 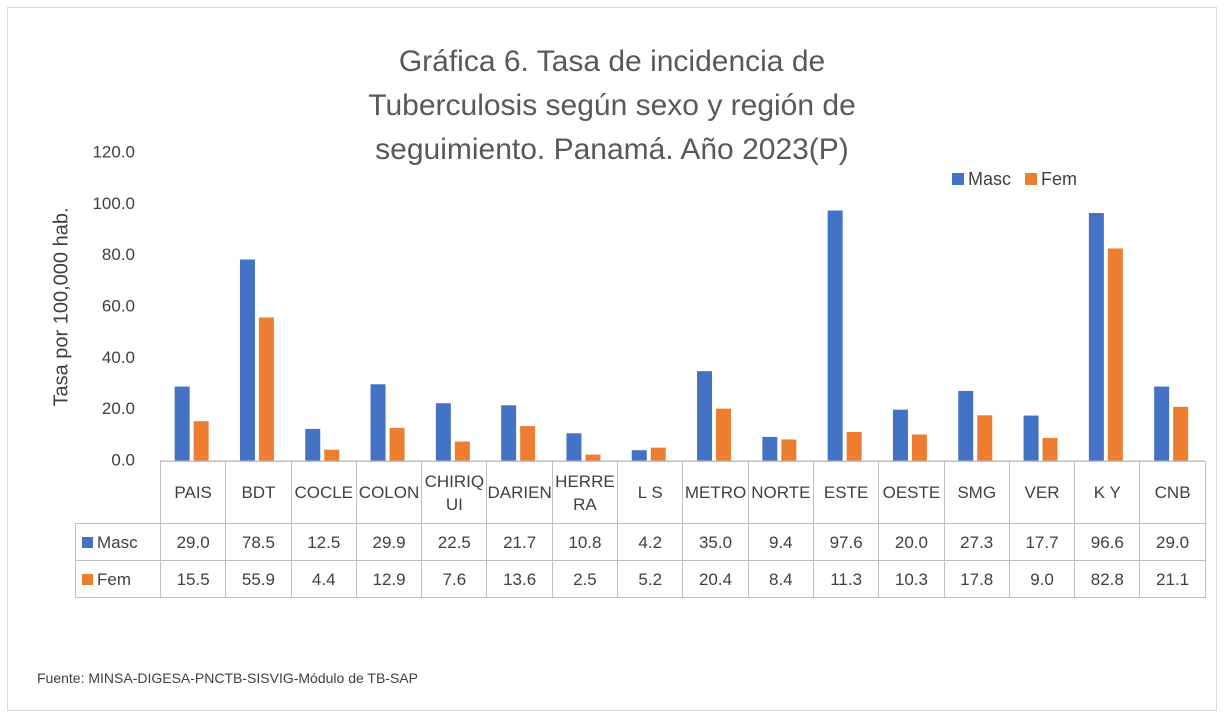 I want to click on x-tick-label: PAIS, so click(x=193, y=492).